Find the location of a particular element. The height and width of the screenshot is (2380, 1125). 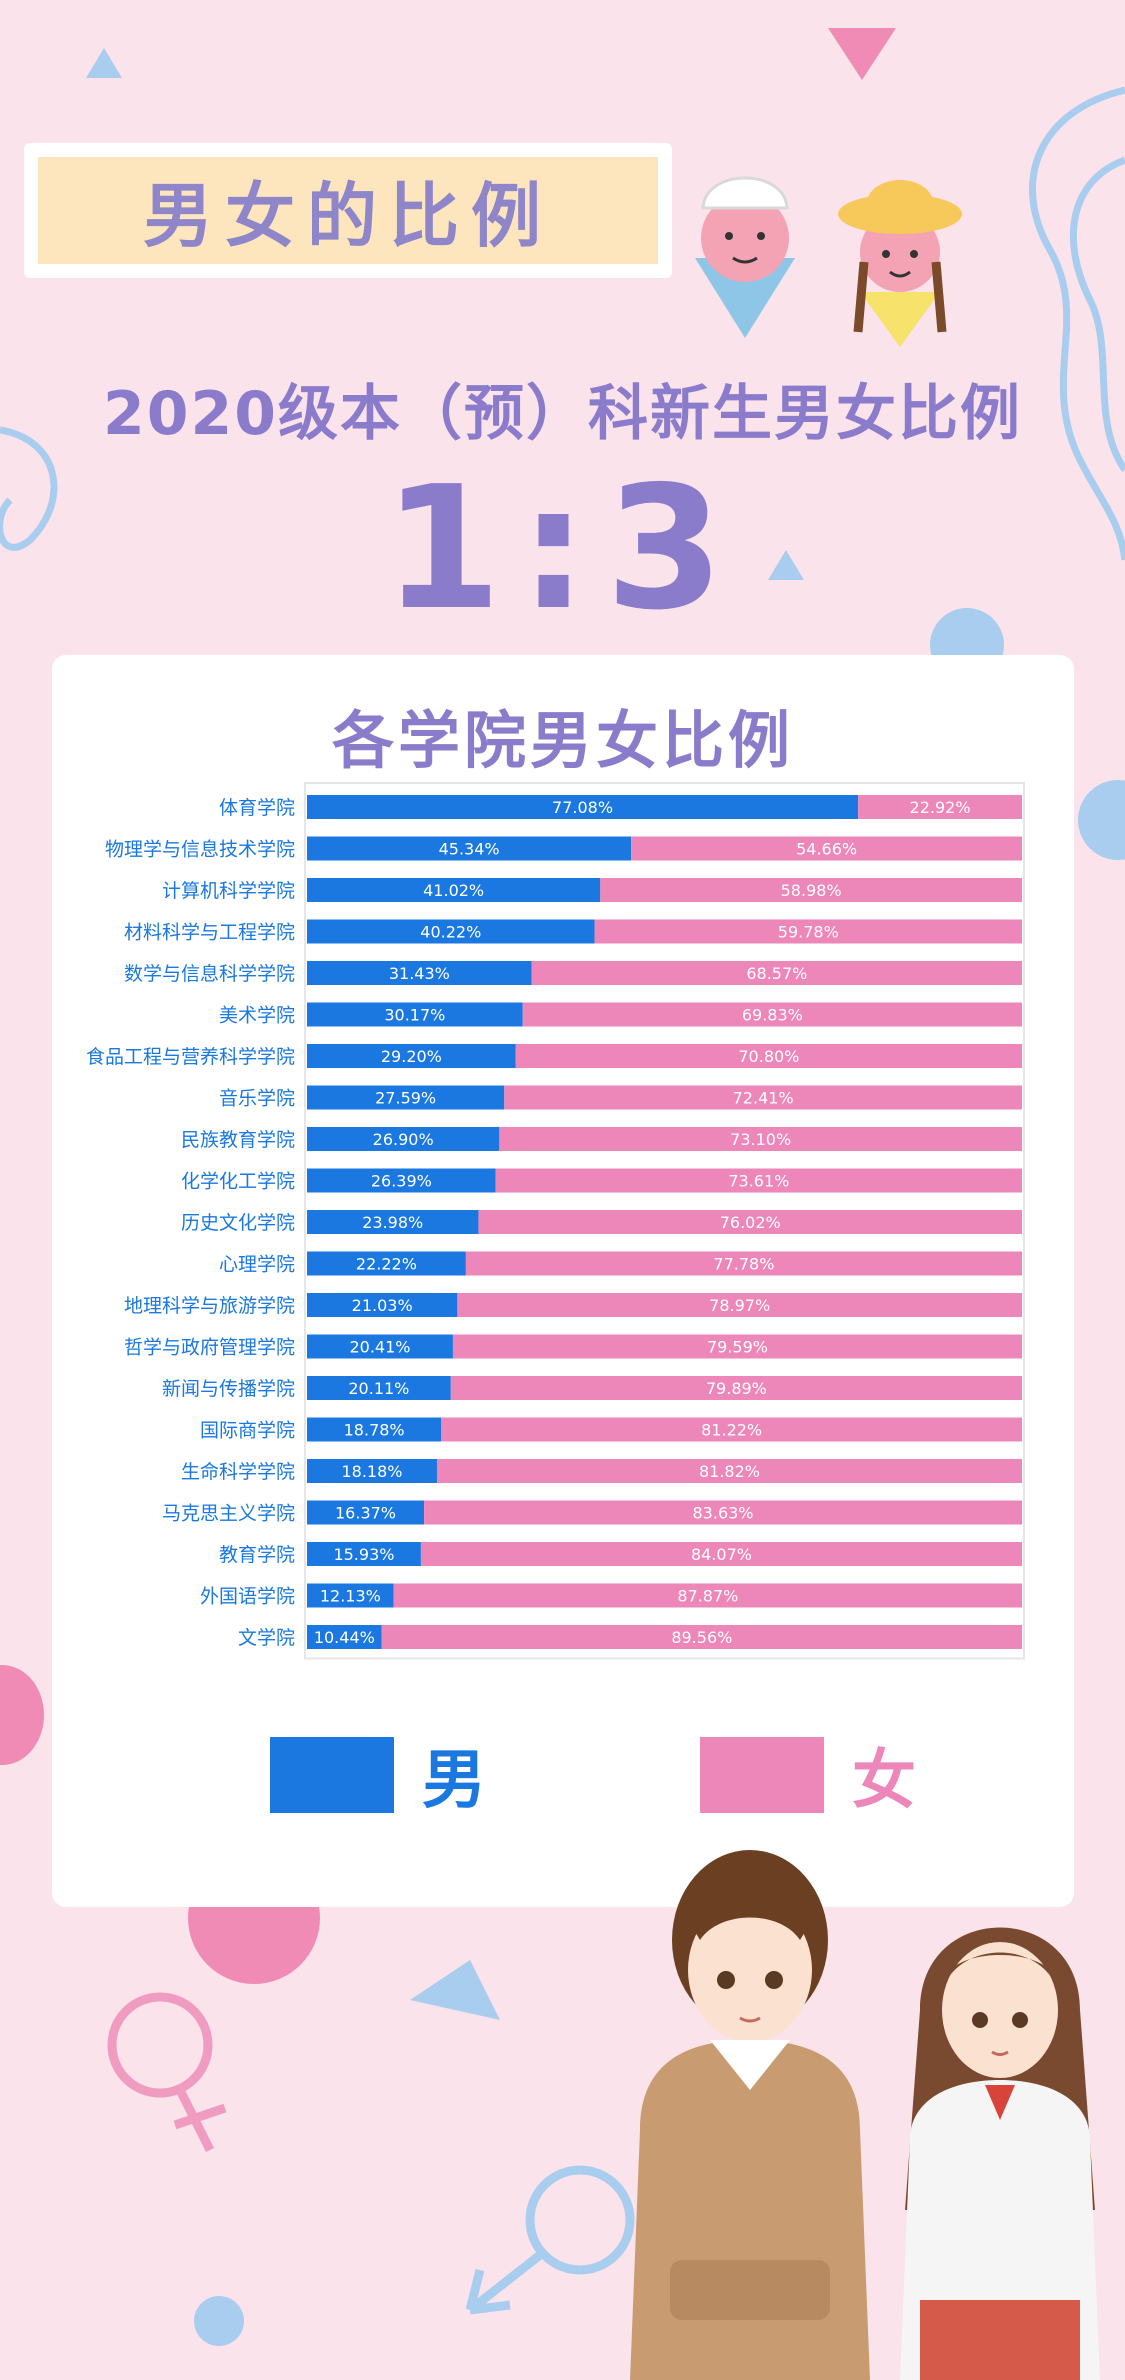

data-label-female: 73.10% is located at coordinates (760, 1139).